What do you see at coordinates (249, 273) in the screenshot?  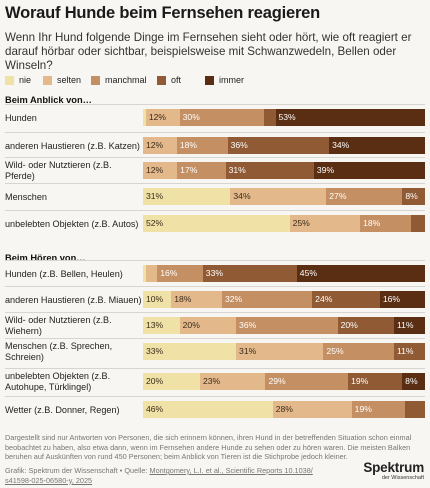 I see `bar-segment-oft: 33%` at bounding box center [249, 273].